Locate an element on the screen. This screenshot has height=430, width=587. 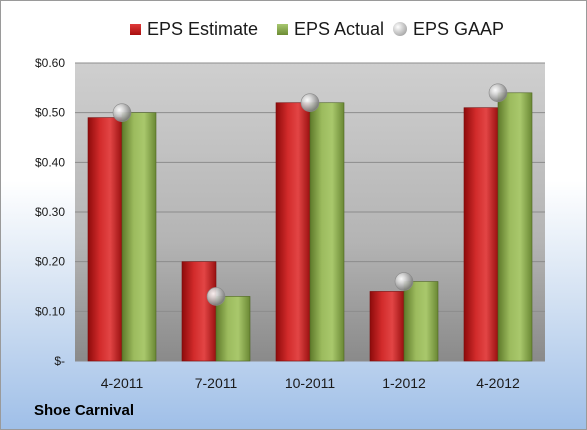
y-tick-label: $- is located at coordinates (59, 361).